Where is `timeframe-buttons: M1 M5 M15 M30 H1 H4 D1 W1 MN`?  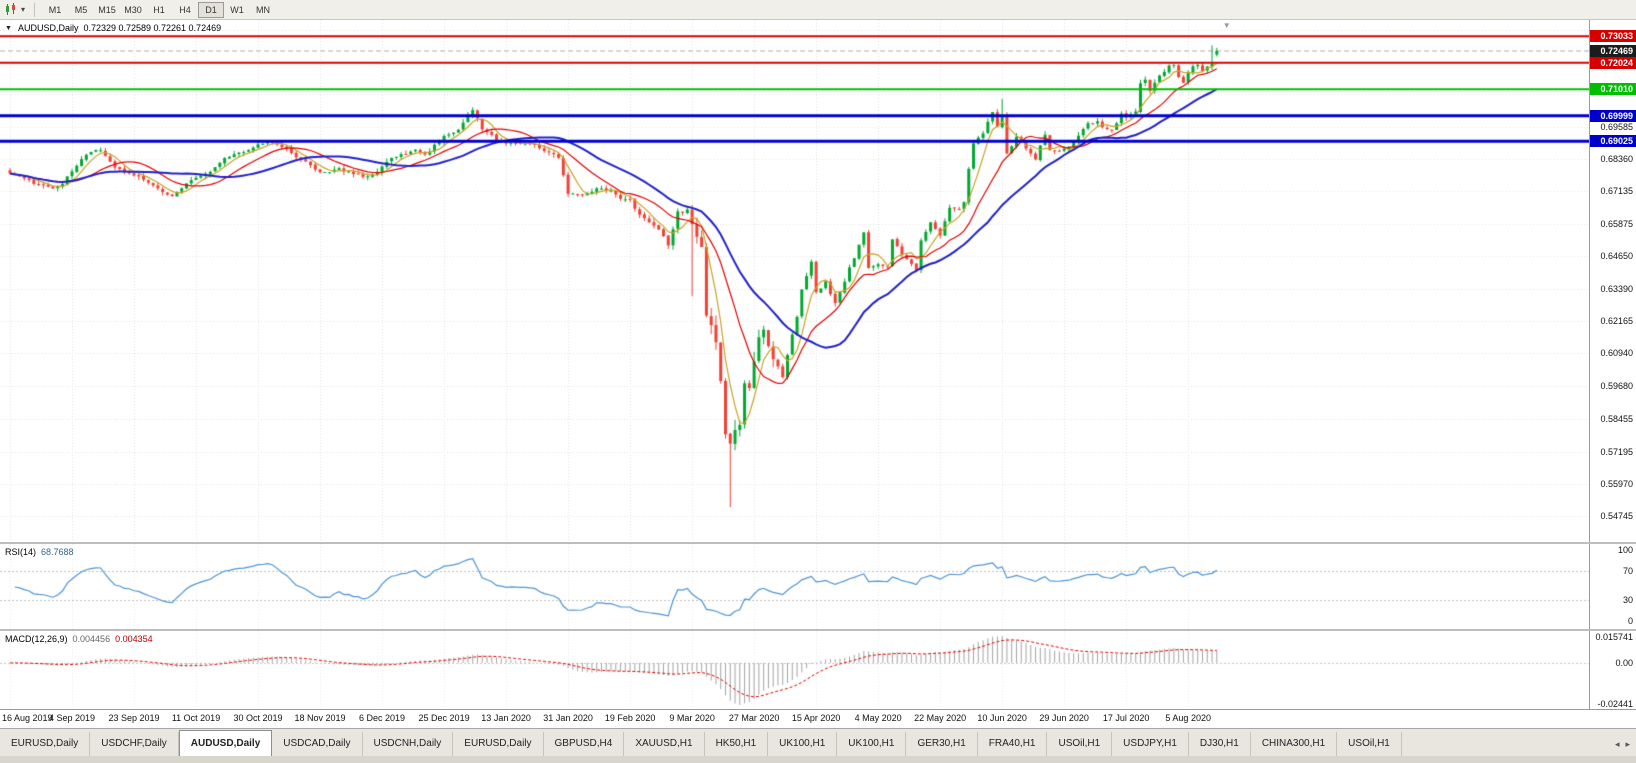 timeframe-buttons: M1 M5 M15 M30 H1 H4 D1 W1 MN is located at coordinates (159, 9).